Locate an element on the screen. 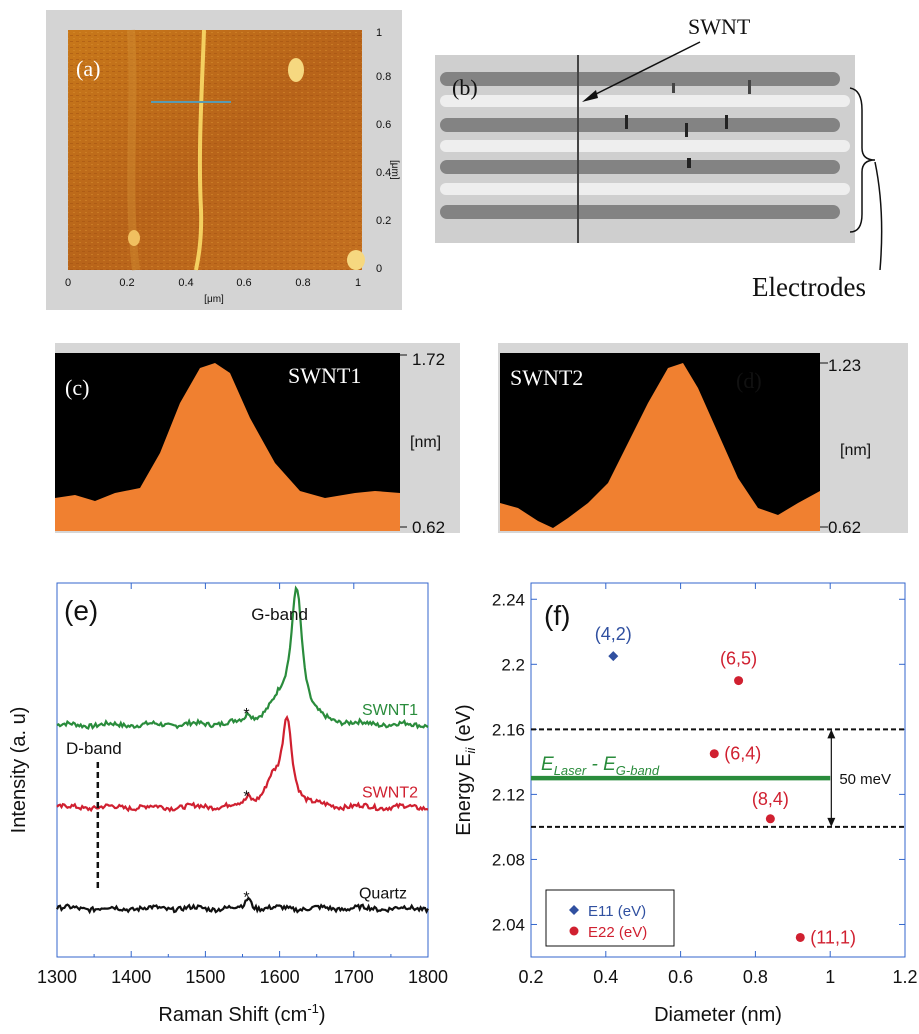  afm-x-tick: 0.4 is located at coordinates (185, 283).